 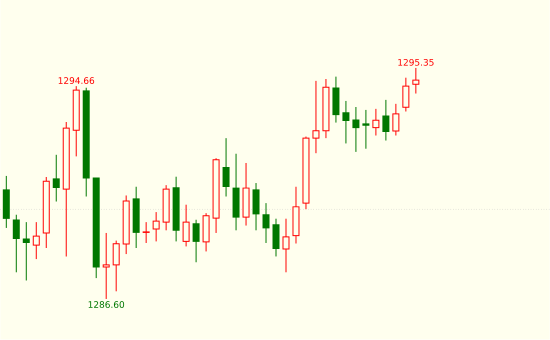 I want to click on annotation: 1295.35, so click(x=416, y=62).